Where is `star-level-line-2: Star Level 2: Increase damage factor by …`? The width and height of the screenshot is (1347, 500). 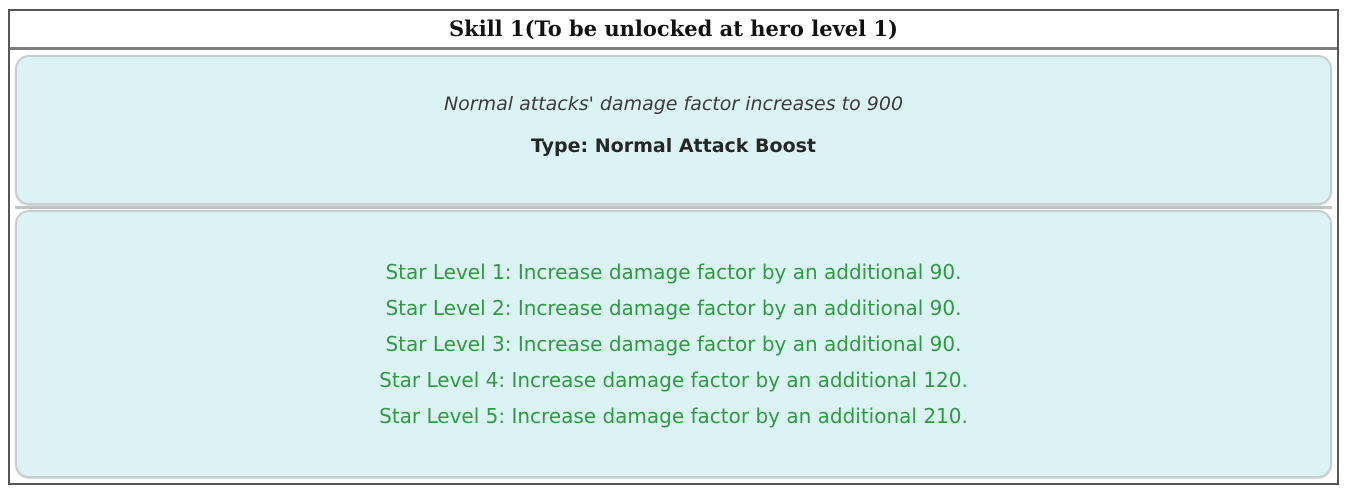
star-level-line-2: Star Level 2: Increase damage factor by … is located at coordinates (673, 308).